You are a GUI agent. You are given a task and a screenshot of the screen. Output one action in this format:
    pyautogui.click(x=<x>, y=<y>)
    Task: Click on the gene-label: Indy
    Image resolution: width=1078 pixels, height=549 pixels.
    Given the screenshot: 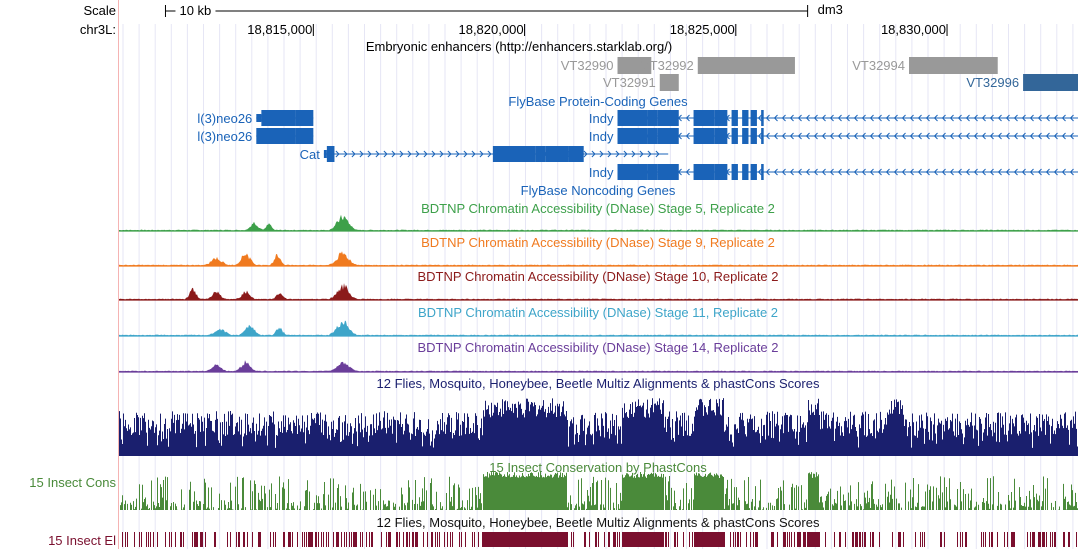 What is the action you would take?
    pyautogui.click(x=601, y=172)
    